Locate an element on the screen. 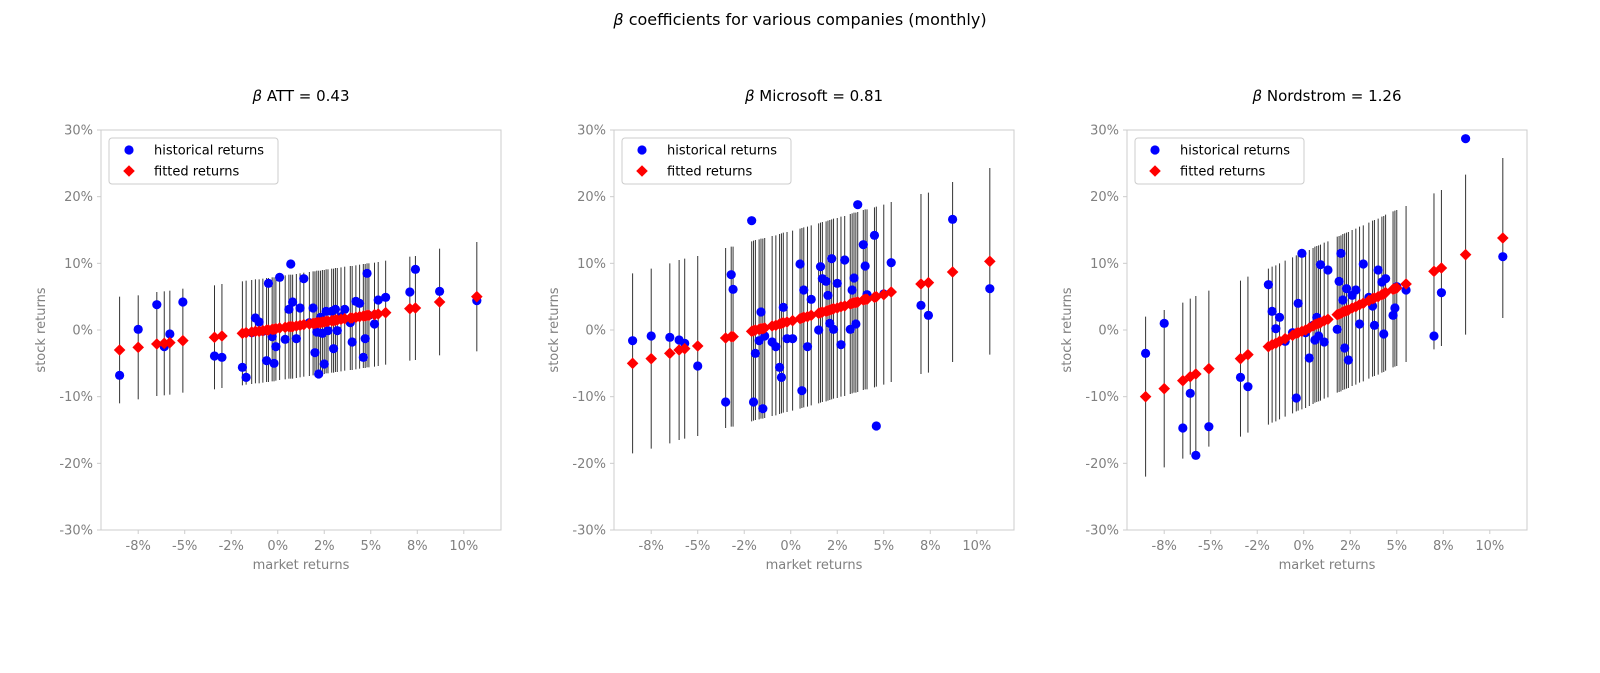 This screenshot has width=1600, height=673. y-tick-label: 0% is located at coordinates (595, 331).